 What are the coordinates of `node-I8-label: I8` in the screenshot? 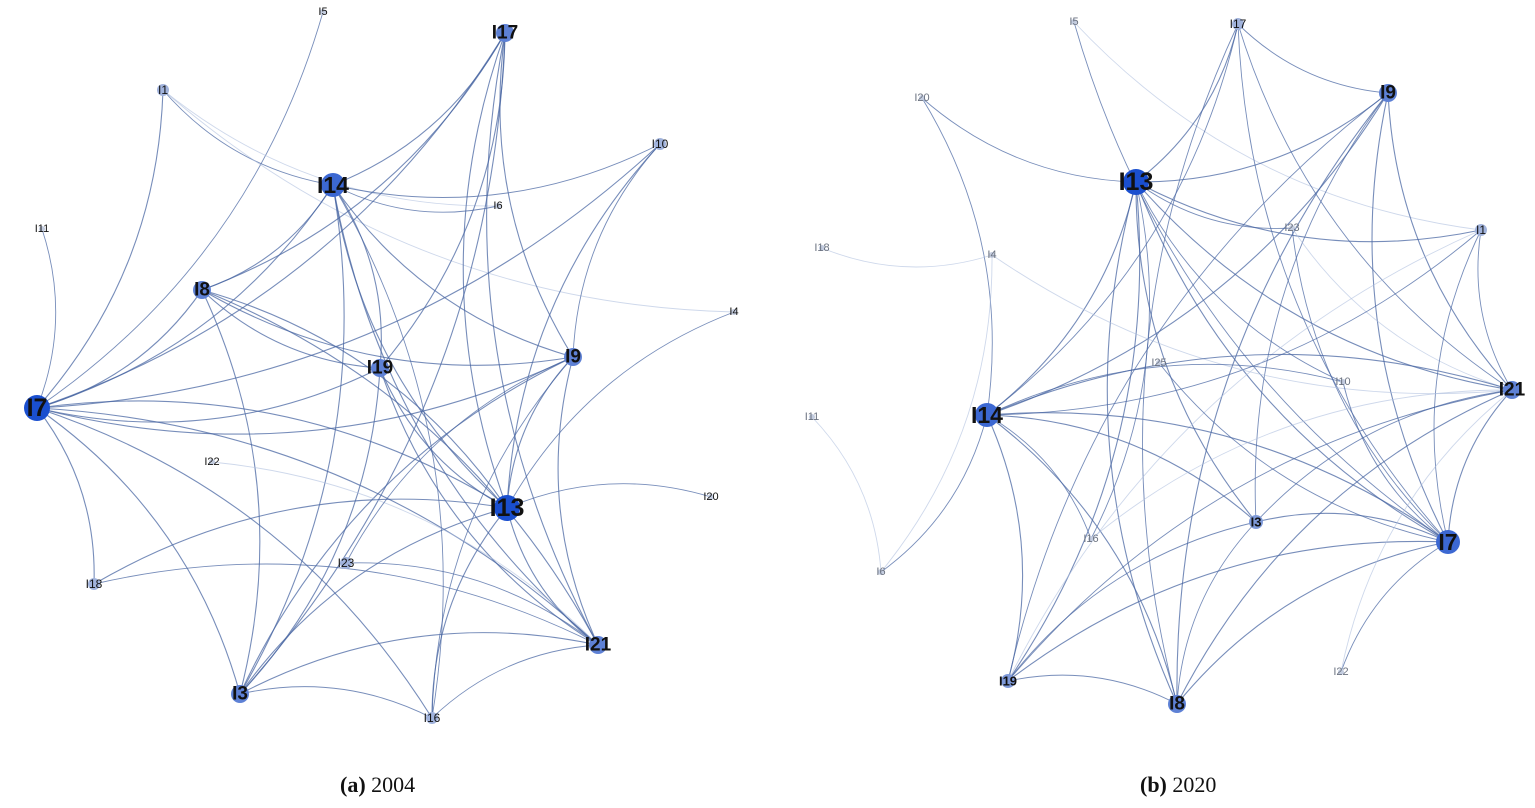 It's located at (202, 290).